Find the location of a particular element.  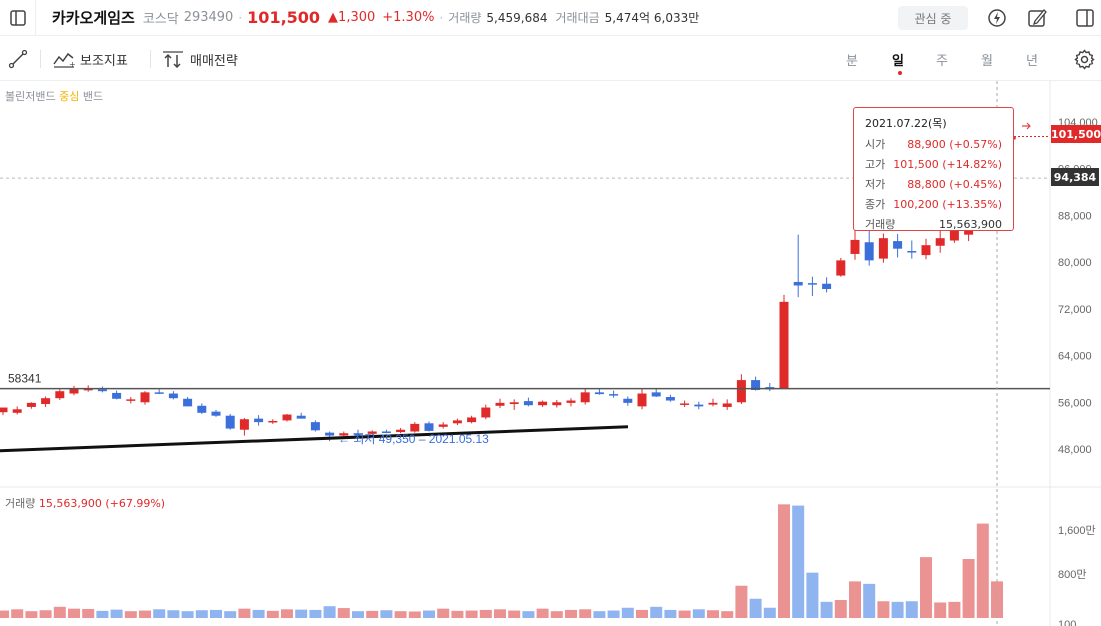

panel-right-icon is located at coordinates (1085, 18).